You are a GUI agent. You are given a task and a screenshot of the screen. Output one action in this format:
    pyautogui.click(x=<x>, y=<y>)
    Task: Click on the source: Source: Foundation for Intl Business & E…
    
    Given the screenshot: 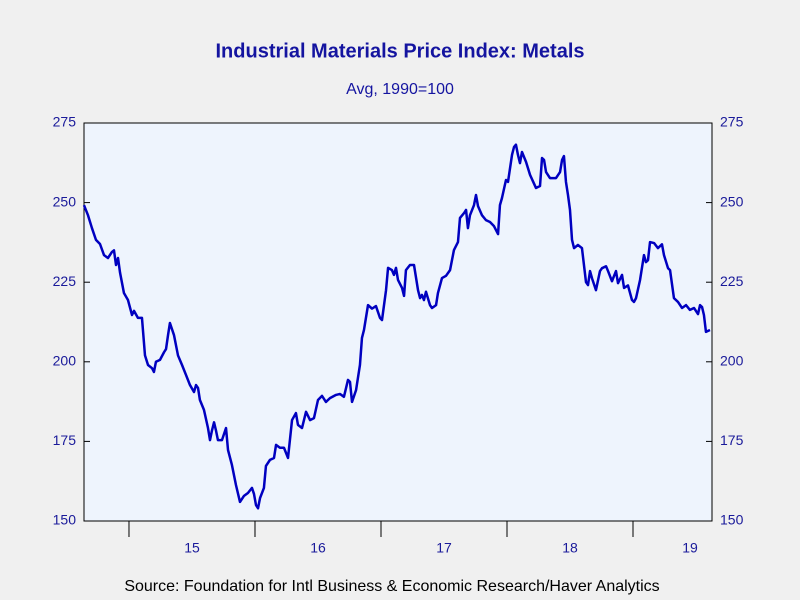 What is the action you would take?
    pyautogui.click(x=391, y=586)
    